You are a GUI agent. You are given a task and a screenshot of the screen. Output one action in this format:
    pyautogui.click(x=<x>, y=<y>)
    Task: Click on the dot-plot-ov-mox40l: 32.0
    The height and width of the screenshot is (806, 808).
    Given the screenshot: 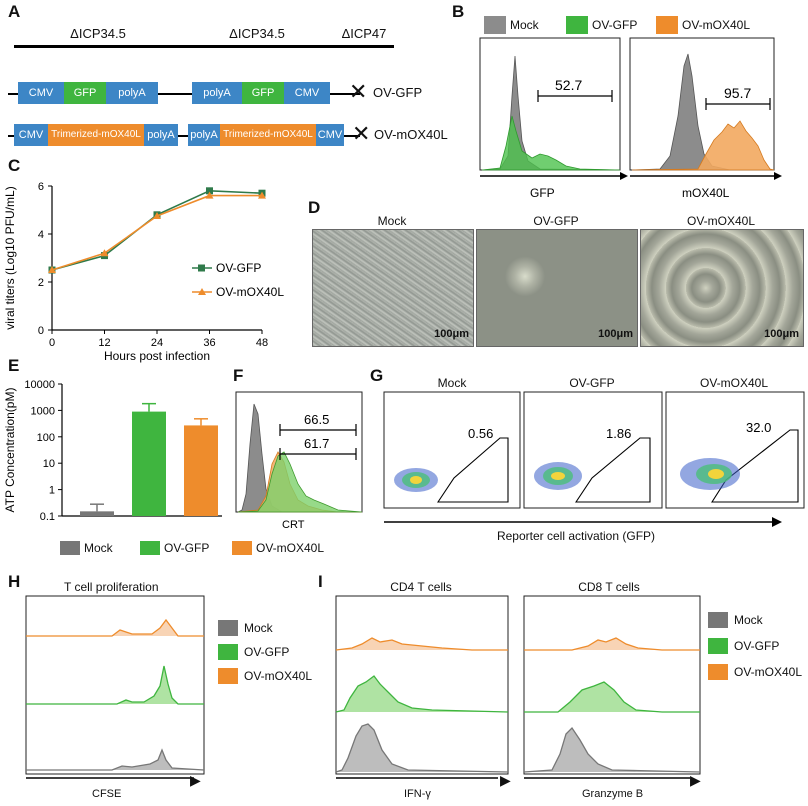 What is the action you would take?
    pyautogui.click(x=735, y=450)
    